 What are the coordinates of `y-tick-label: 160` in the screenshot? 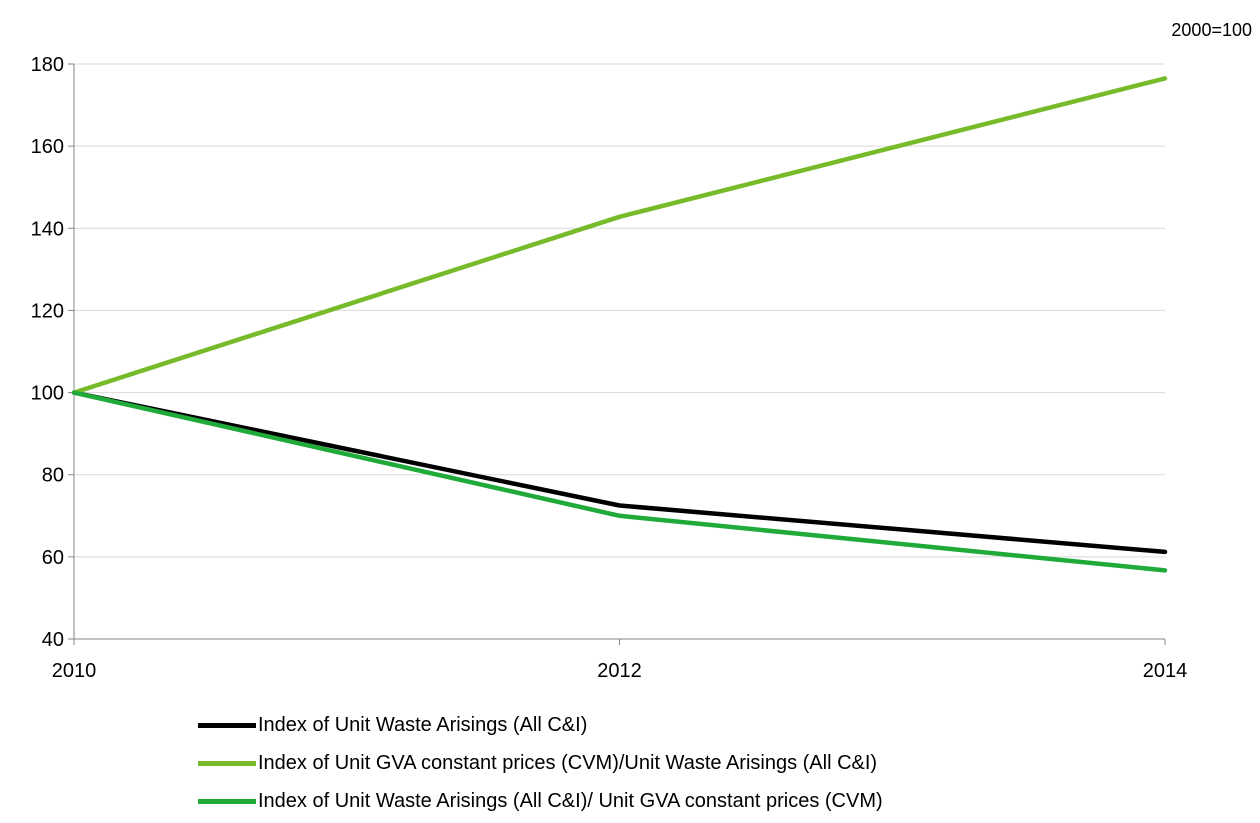 It's located at (47, 147).